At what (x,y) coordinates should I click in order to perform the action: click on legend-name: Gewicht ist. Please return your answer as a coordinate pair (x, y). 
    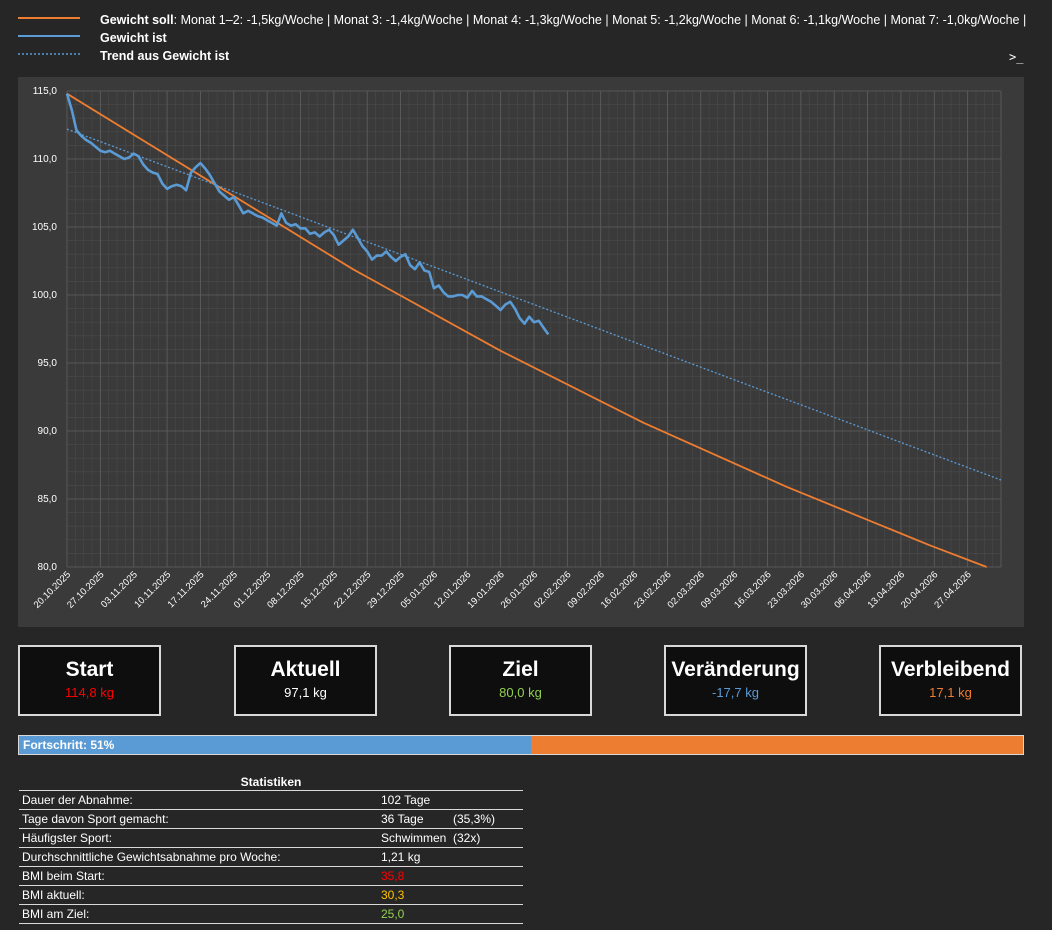
    Looking at the image, I should click on (133, 38).